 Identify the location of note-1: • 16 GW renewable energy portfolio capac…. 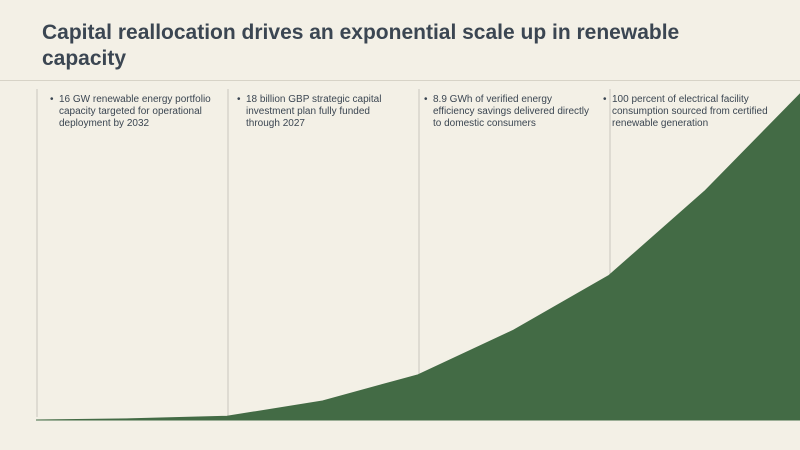
(134, 112).